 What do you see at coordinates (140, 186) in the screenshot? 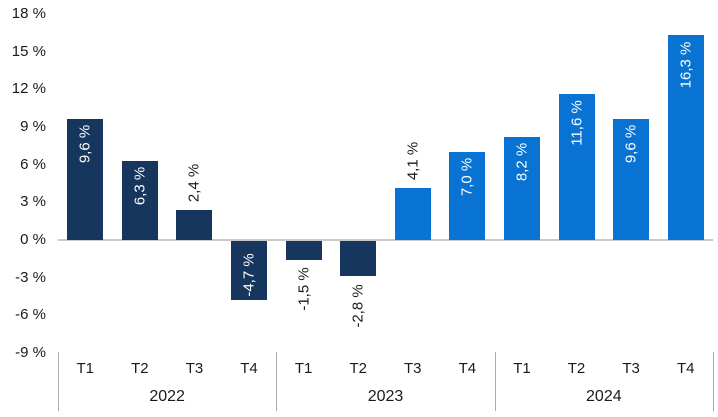
I see `bar-value-label: 6,3 %` at bounding box center [140, 186].